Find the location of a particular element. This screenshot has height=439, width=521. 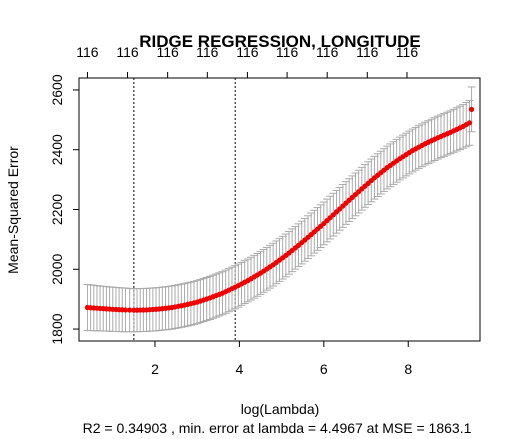

top-axis: 116 116 116 116 116 116 116 116 116 is located at coordinates (247, 61).